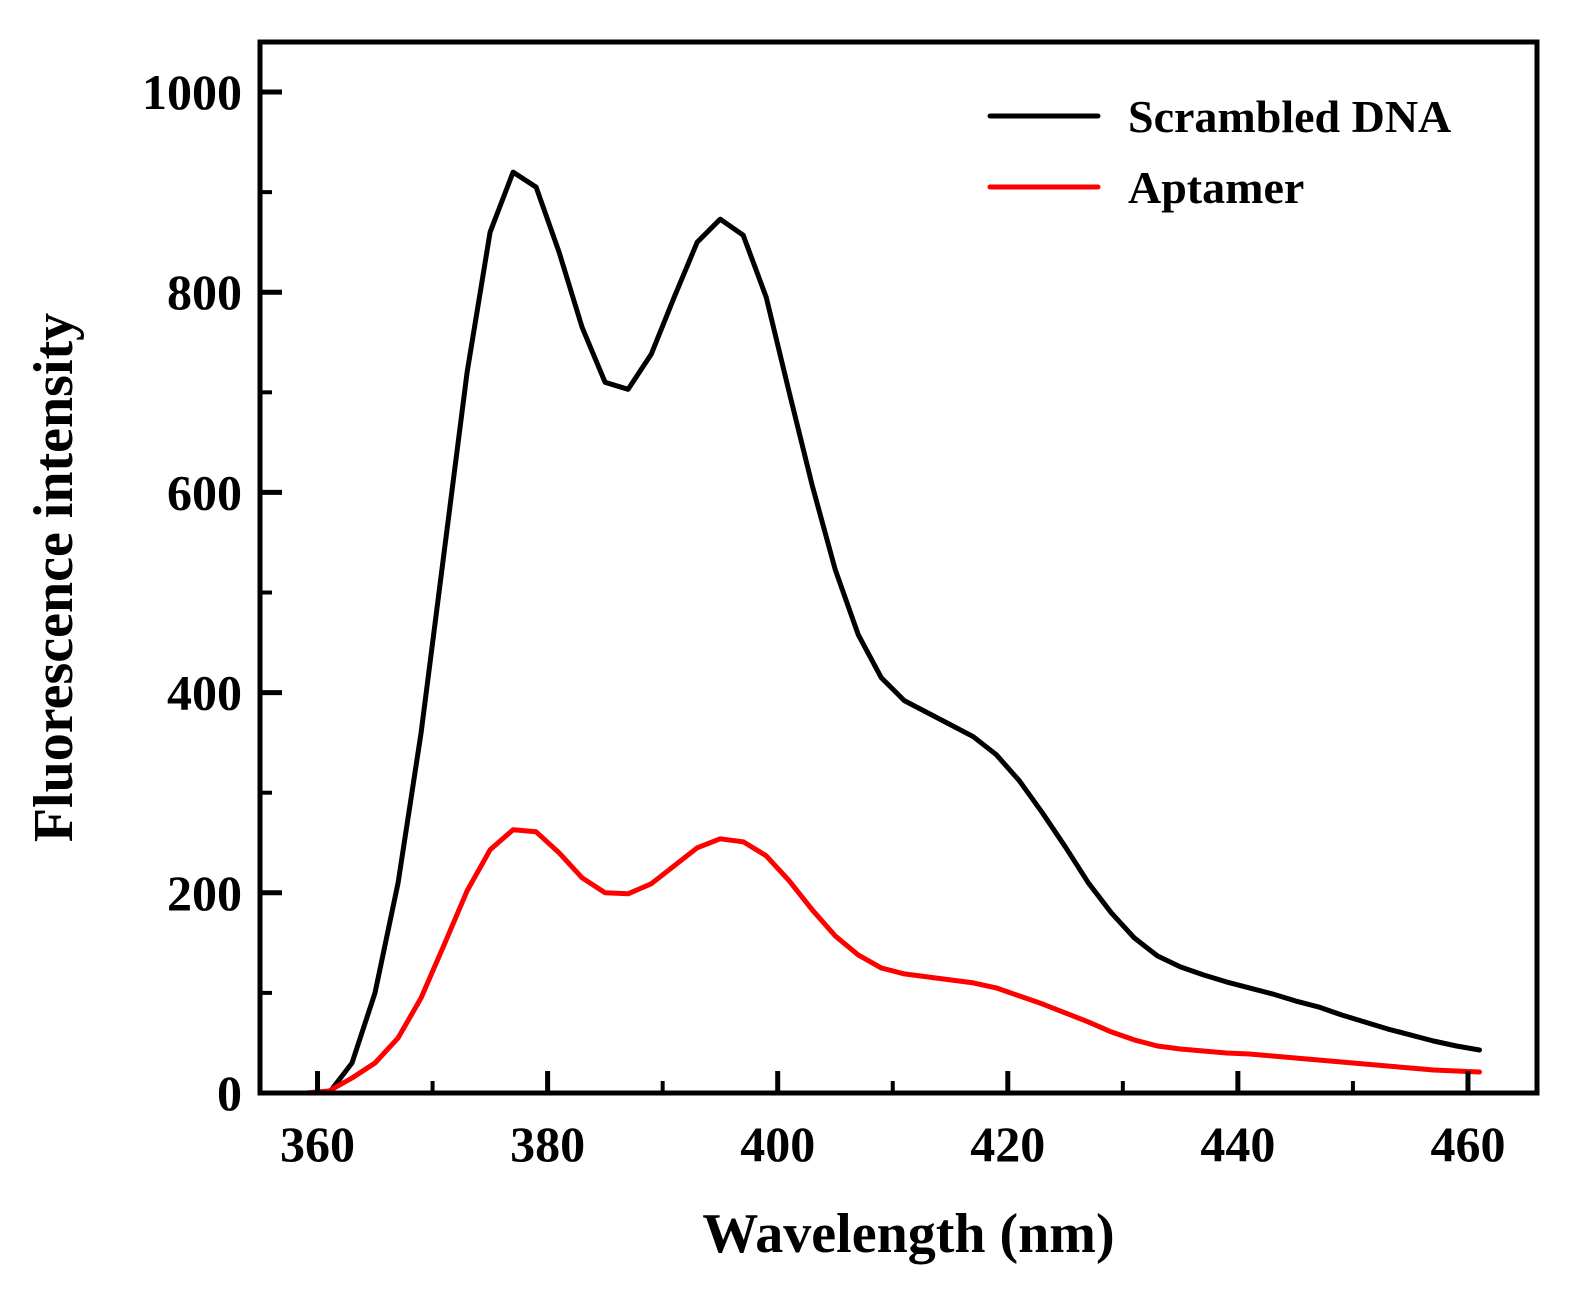  What do you see at coordinates (204, 693) in the screenshot?
I see `y-tick-label: 400` at bounding box center [204, 693].